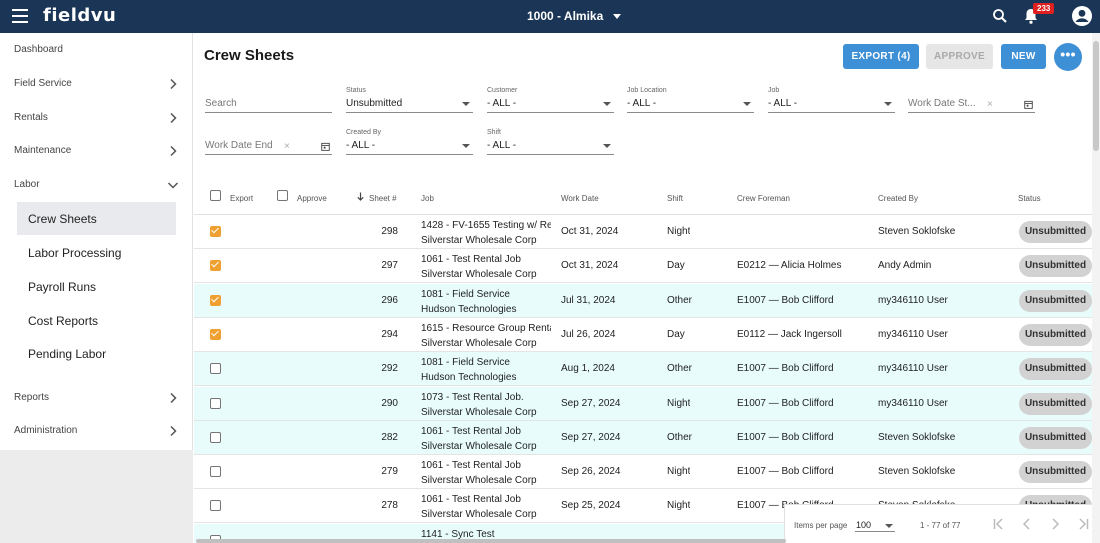 Image resolution: width=1100 pixels, height=543 pixels. I want to click on column-header-crew-foreman: Crew Foreman, so click(763, 198).